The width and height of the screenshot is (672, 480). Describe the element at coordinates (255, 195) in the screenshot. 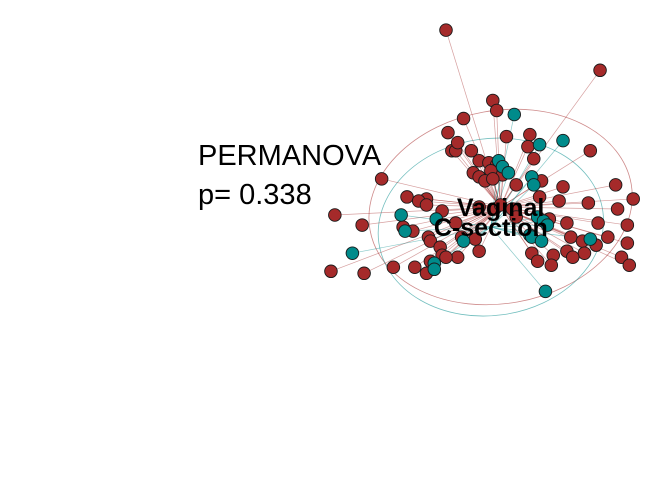

I see `permanova-p-value: p= 0.338` at that location.